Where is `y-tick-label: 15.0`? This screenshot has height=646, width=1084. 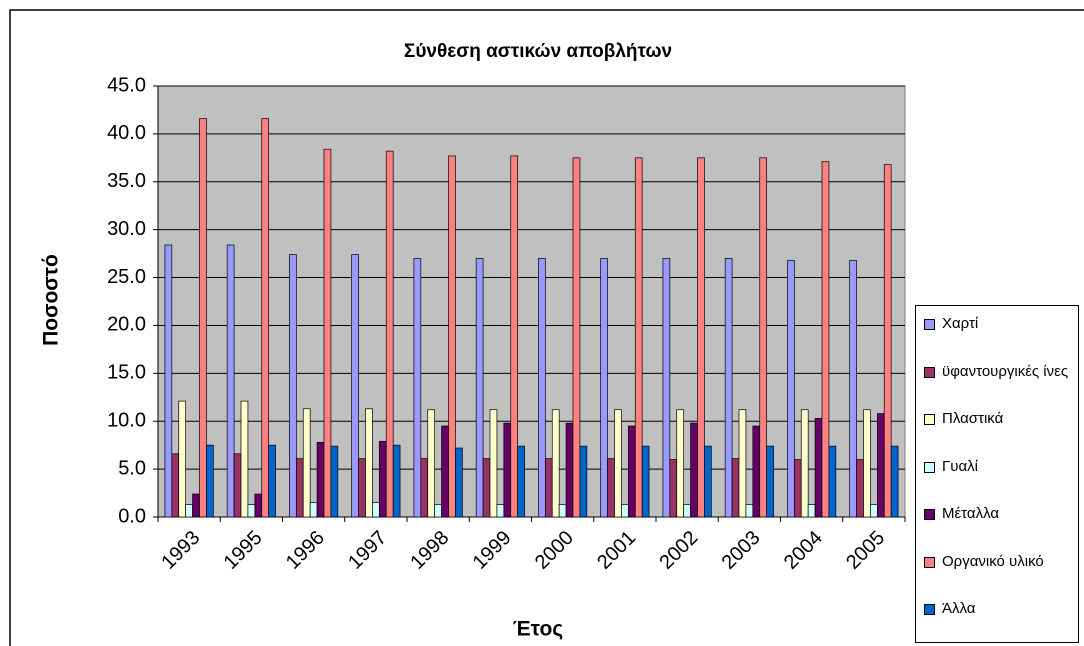
y-tick-label: 15.0 is located at coordinates (126, 373).